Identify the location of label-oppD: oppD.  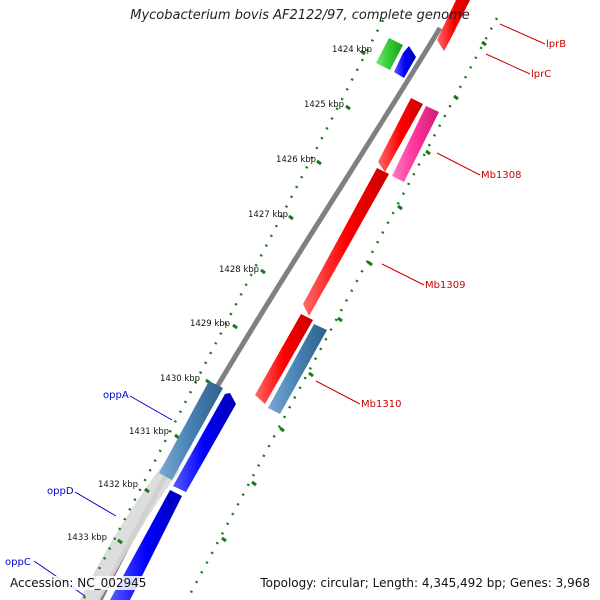
(60, 491).